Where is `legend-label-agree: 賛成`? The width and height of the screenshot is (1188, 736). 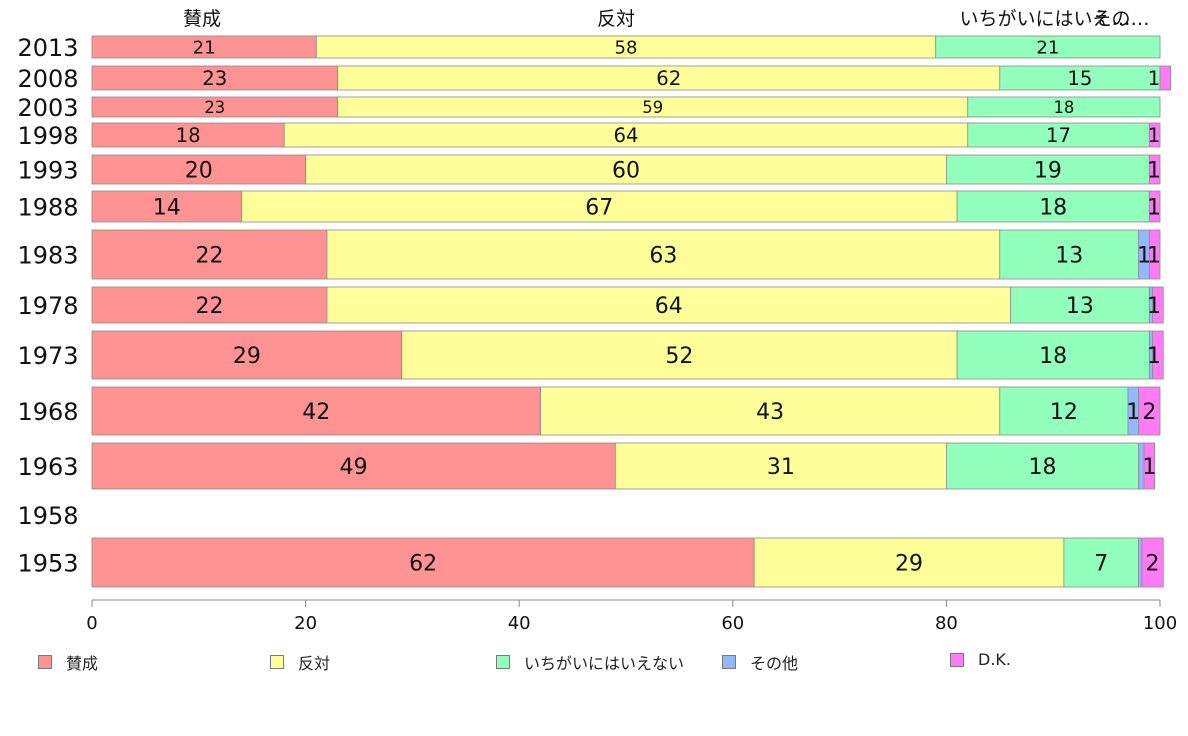
legend-label-agree: 賛成 is located at coordinates (82, 663).